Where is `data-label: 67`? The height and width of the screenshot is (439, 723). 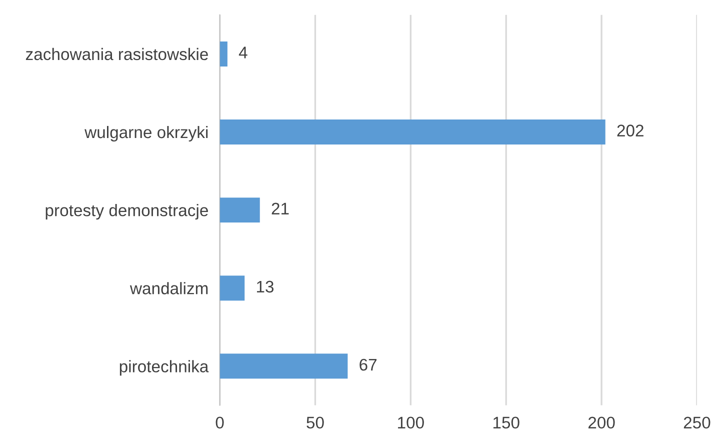 data-label: 67 is located at coordinates (368, 364).